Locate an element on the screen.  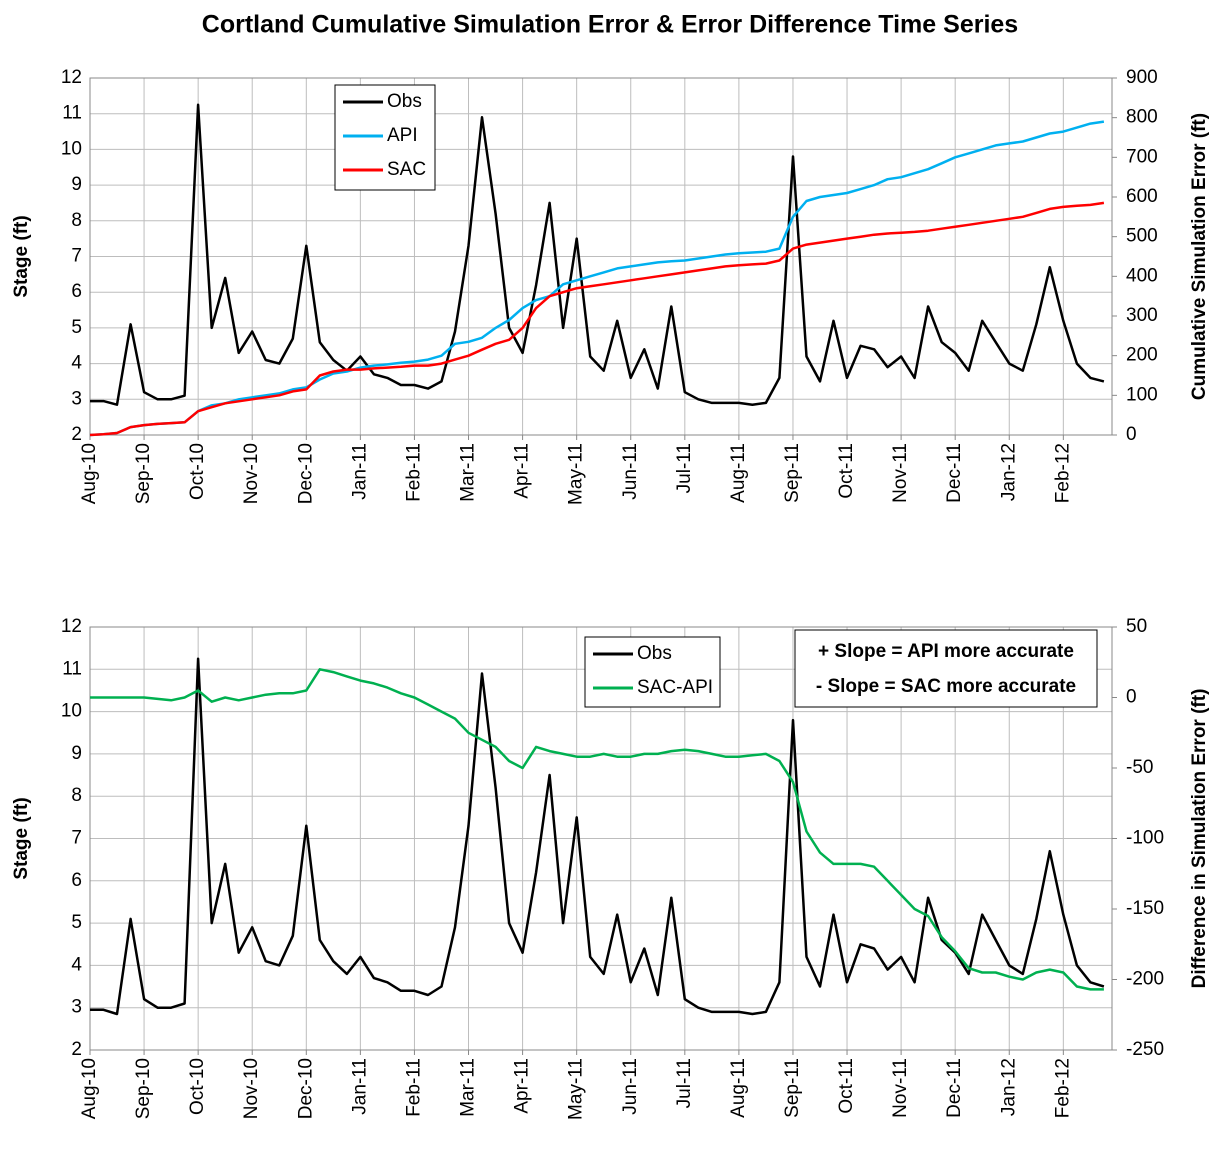
y2-tick-label: -200 is located at coordinates (1145, 979).